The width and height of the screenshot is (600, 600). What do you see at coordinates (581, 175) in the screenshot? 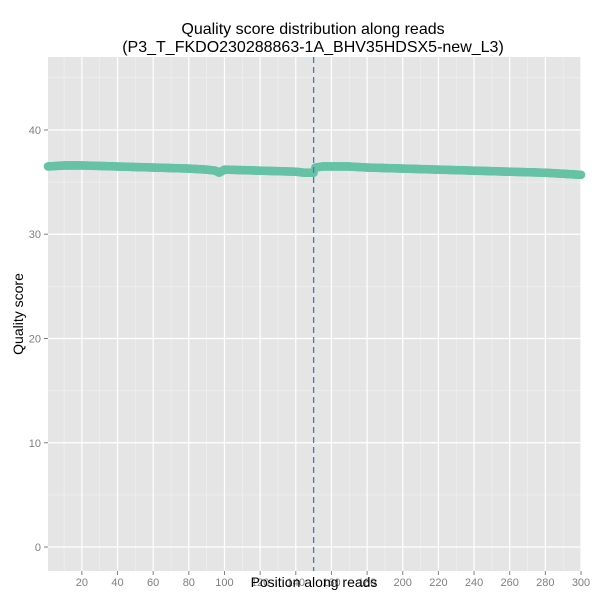
I see `data-point` at bounding box center [581, 175].